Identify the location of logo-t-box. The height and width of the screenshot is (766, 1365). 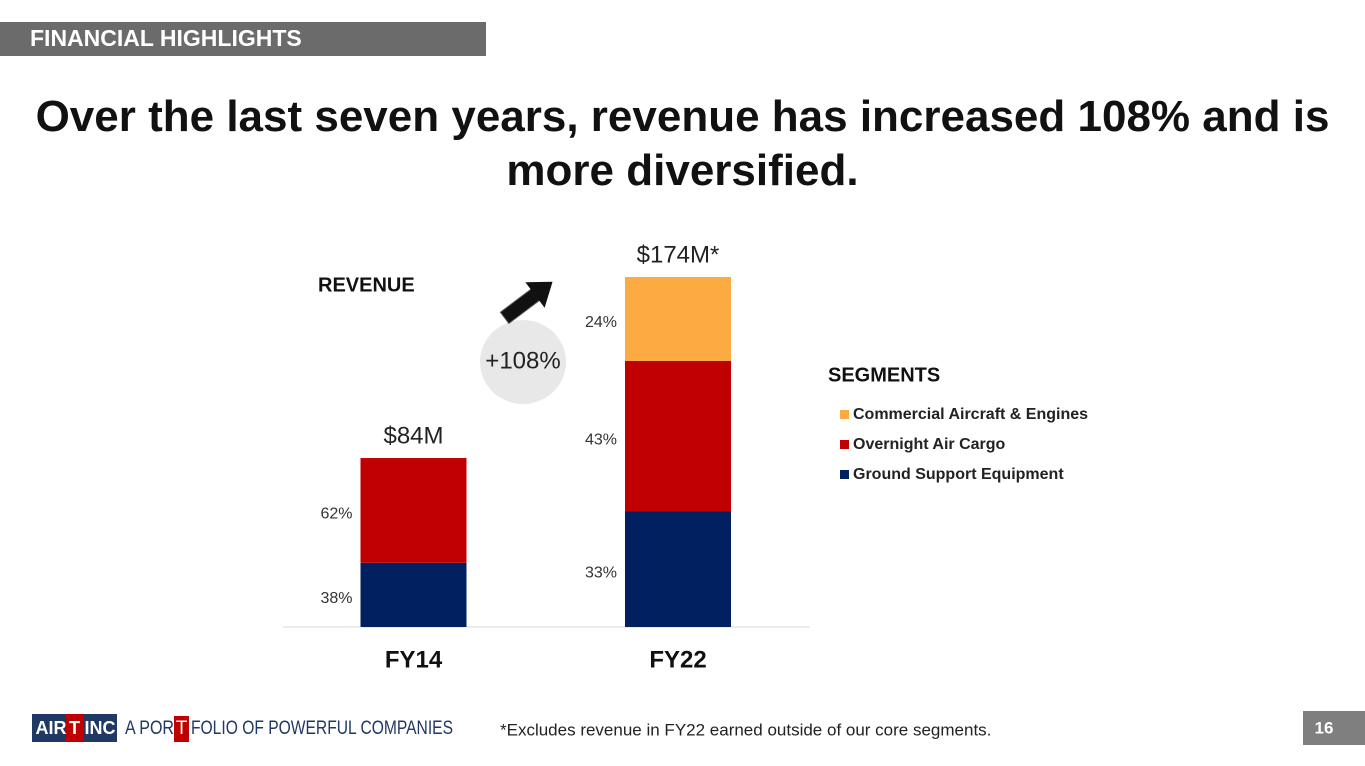
(74, 728).